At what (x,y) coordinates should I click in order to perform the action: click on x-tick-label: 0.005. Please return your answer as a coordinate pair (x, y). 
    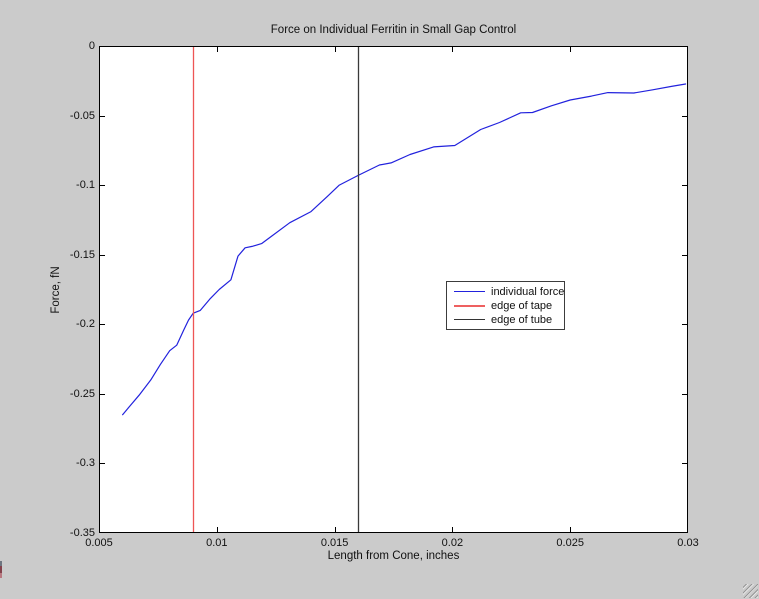
    Looking at the image, I should click on (99, 543).